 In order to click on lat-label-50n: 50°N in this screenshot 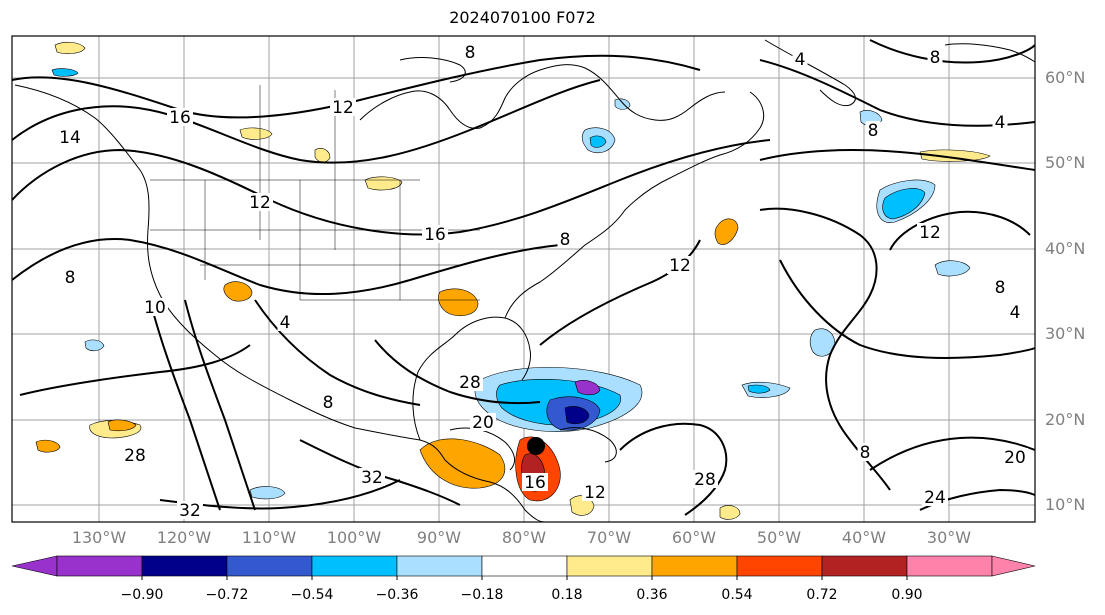, I will do `click(1065, 162)`.